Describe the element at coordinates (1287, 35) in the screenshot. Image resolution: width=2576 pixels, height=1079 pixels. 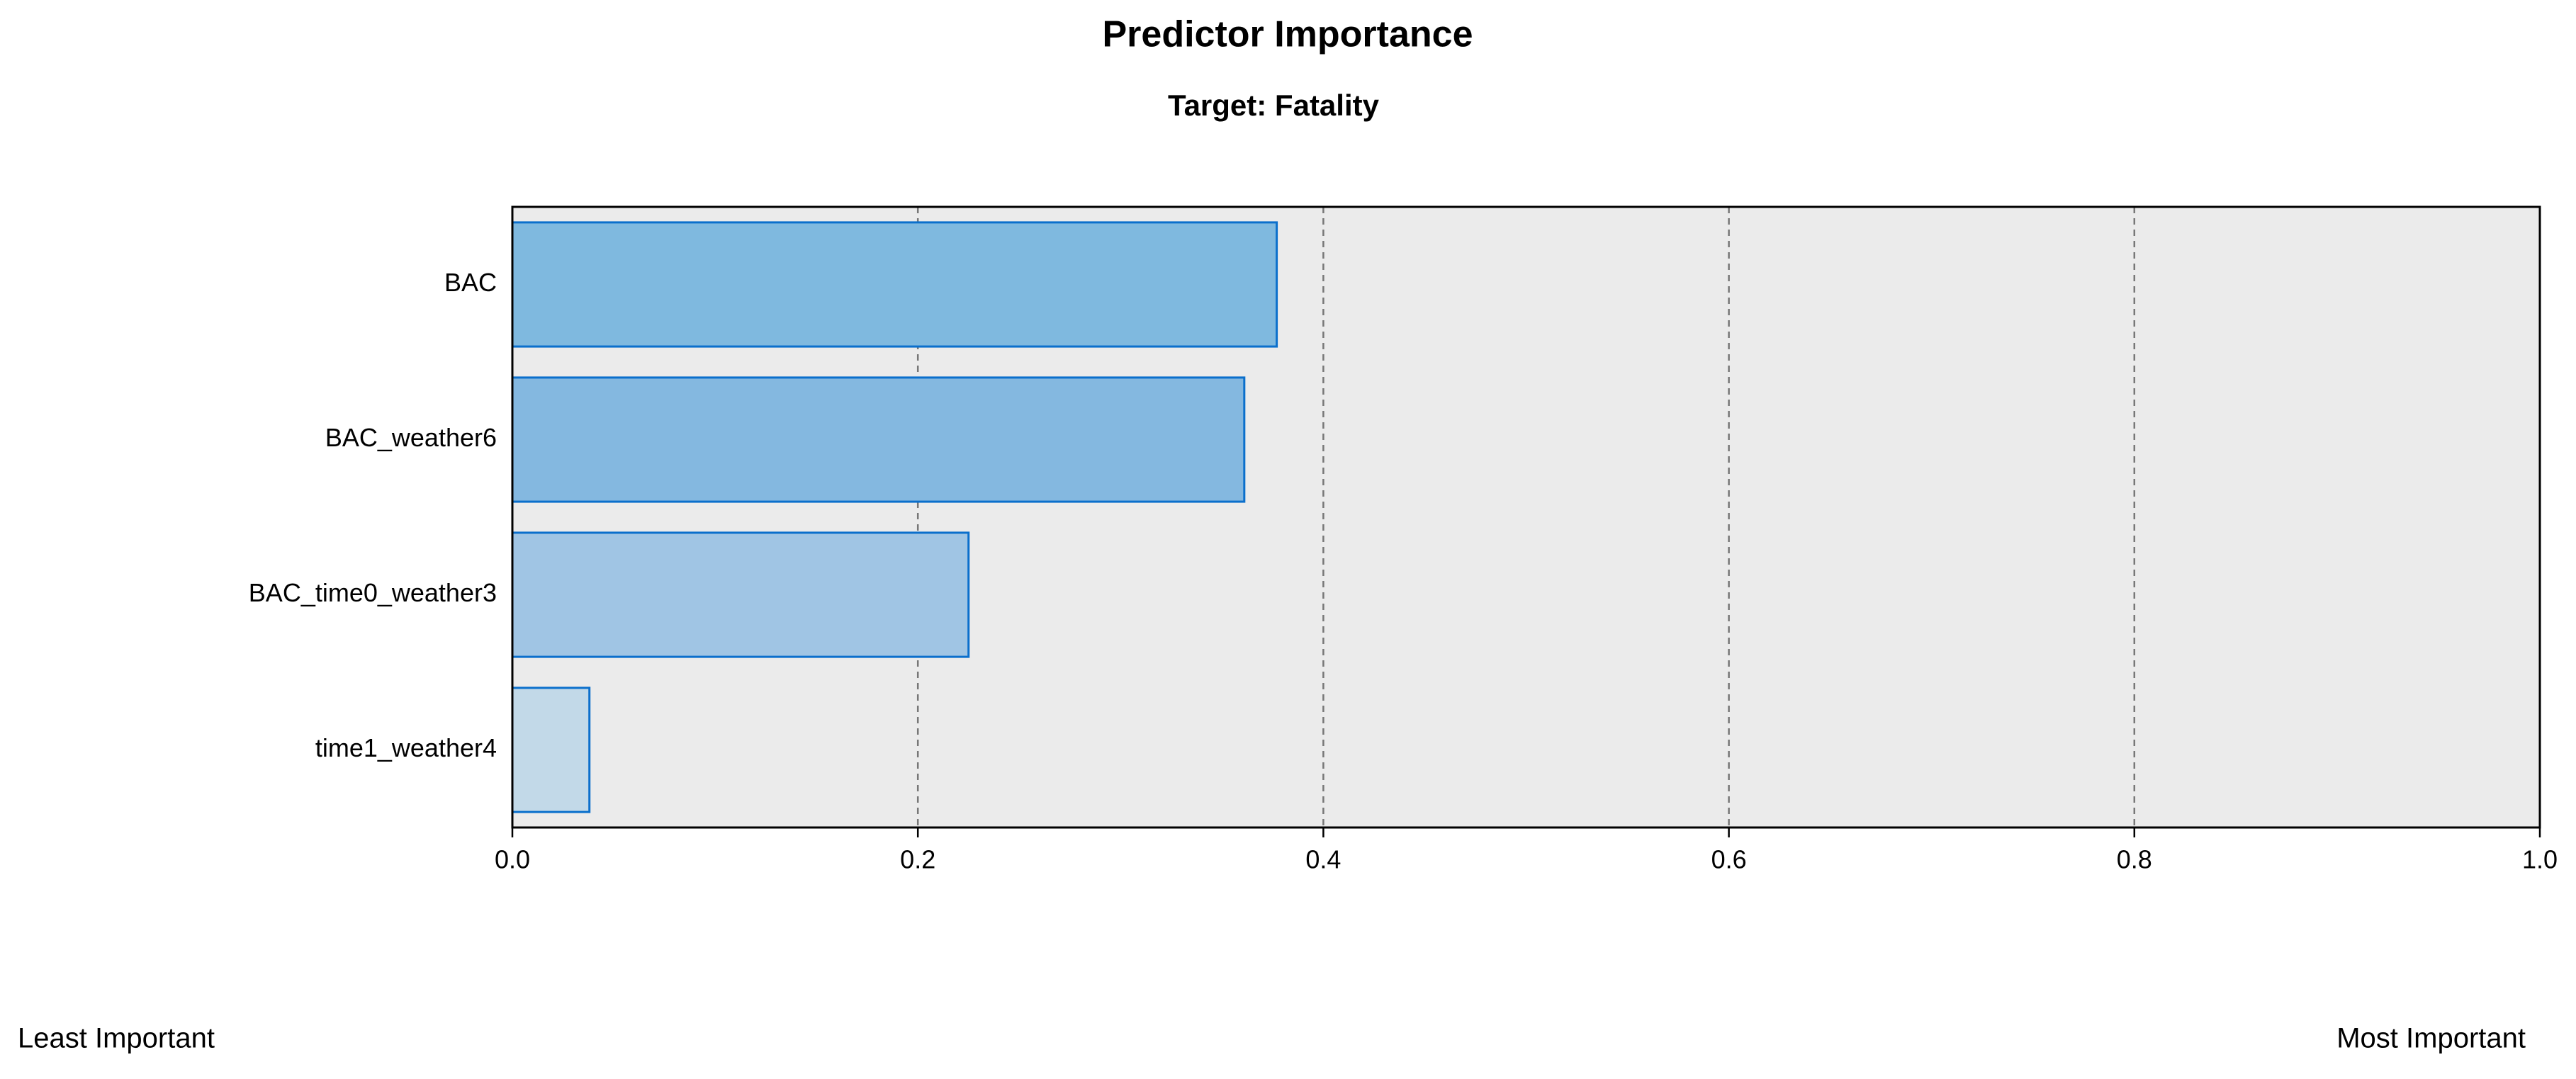
I see `chart-title: Predictor Importance` at that location.